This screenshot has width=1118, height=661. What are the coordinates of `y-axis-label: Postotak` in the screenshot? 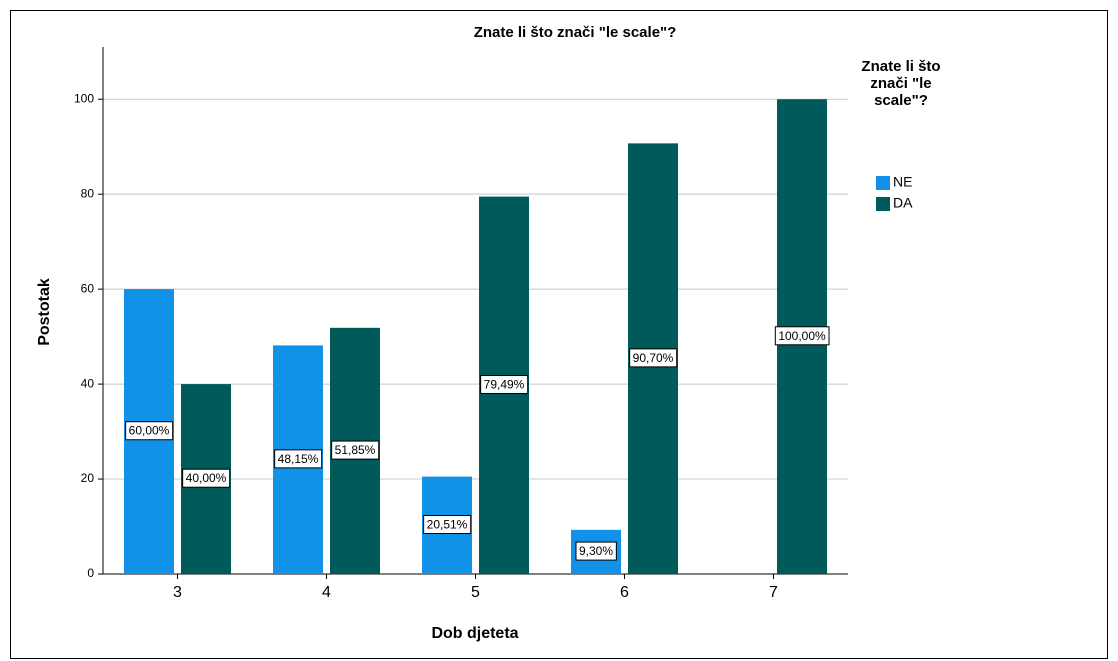 It's located at (44, 312).